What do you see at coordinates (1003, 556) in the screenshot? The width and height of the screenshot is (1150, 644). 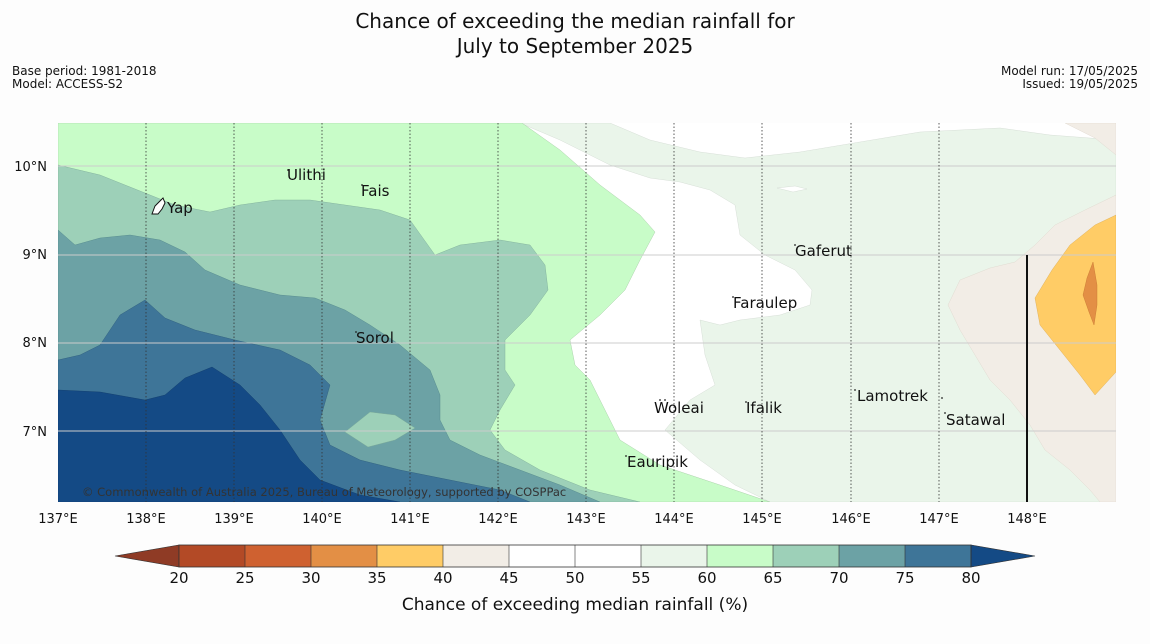 I see `colorbar-extend-high` at bounding box center [1003, 556].